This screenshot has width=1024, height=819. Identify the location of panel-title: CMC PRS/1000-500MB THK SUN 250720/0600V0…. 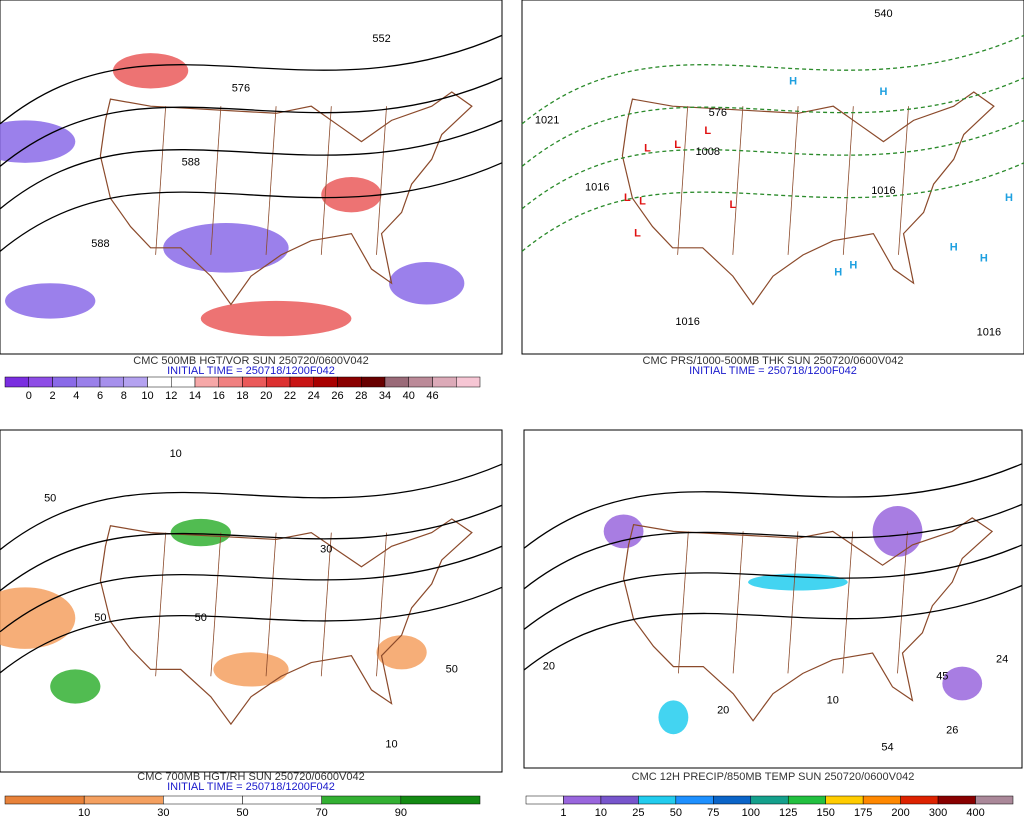
(773, 361).